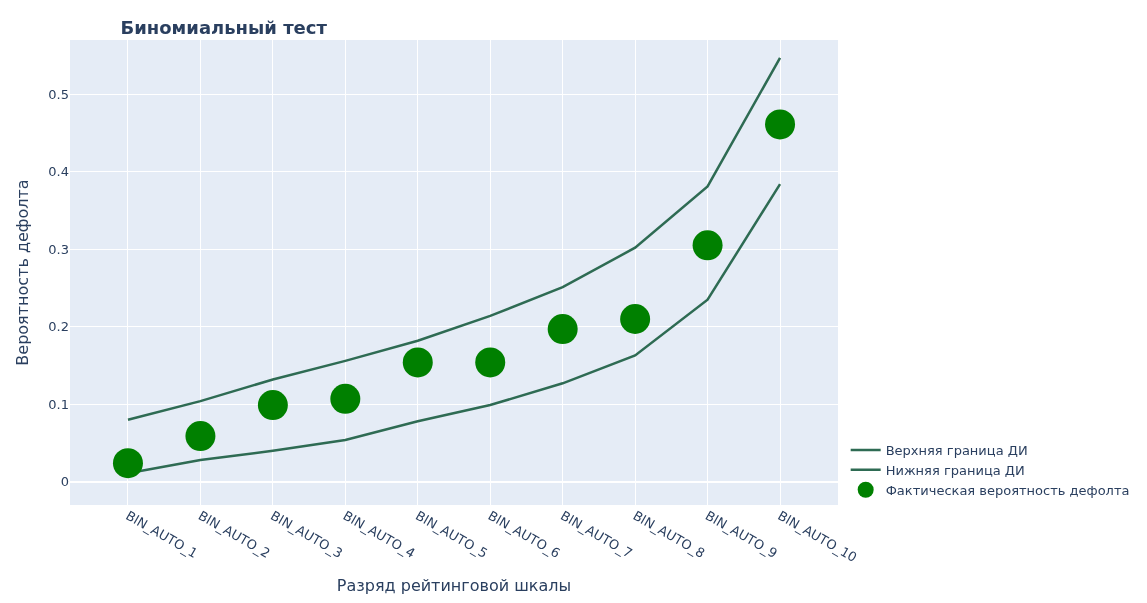 Image resolution: width=1147 pixels, height=603 pixels. I want to click on y-tick-label: 0.4, so click(58, 172).